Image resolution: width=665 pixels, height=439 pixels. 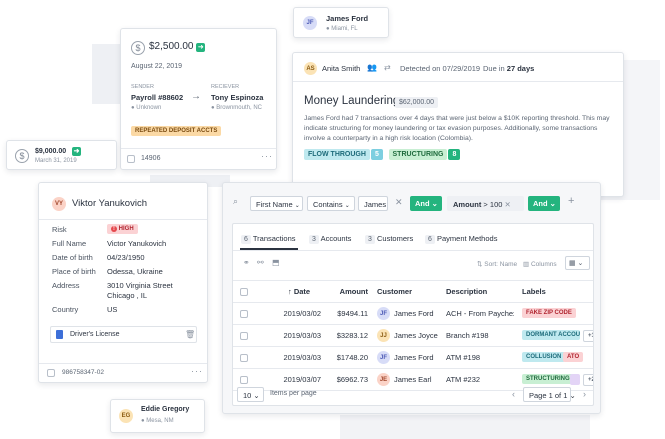 What do you see at coordinates (520, 68) in the screenshot?
I see `due-value: 27 days` at bounding box center [520, 68].